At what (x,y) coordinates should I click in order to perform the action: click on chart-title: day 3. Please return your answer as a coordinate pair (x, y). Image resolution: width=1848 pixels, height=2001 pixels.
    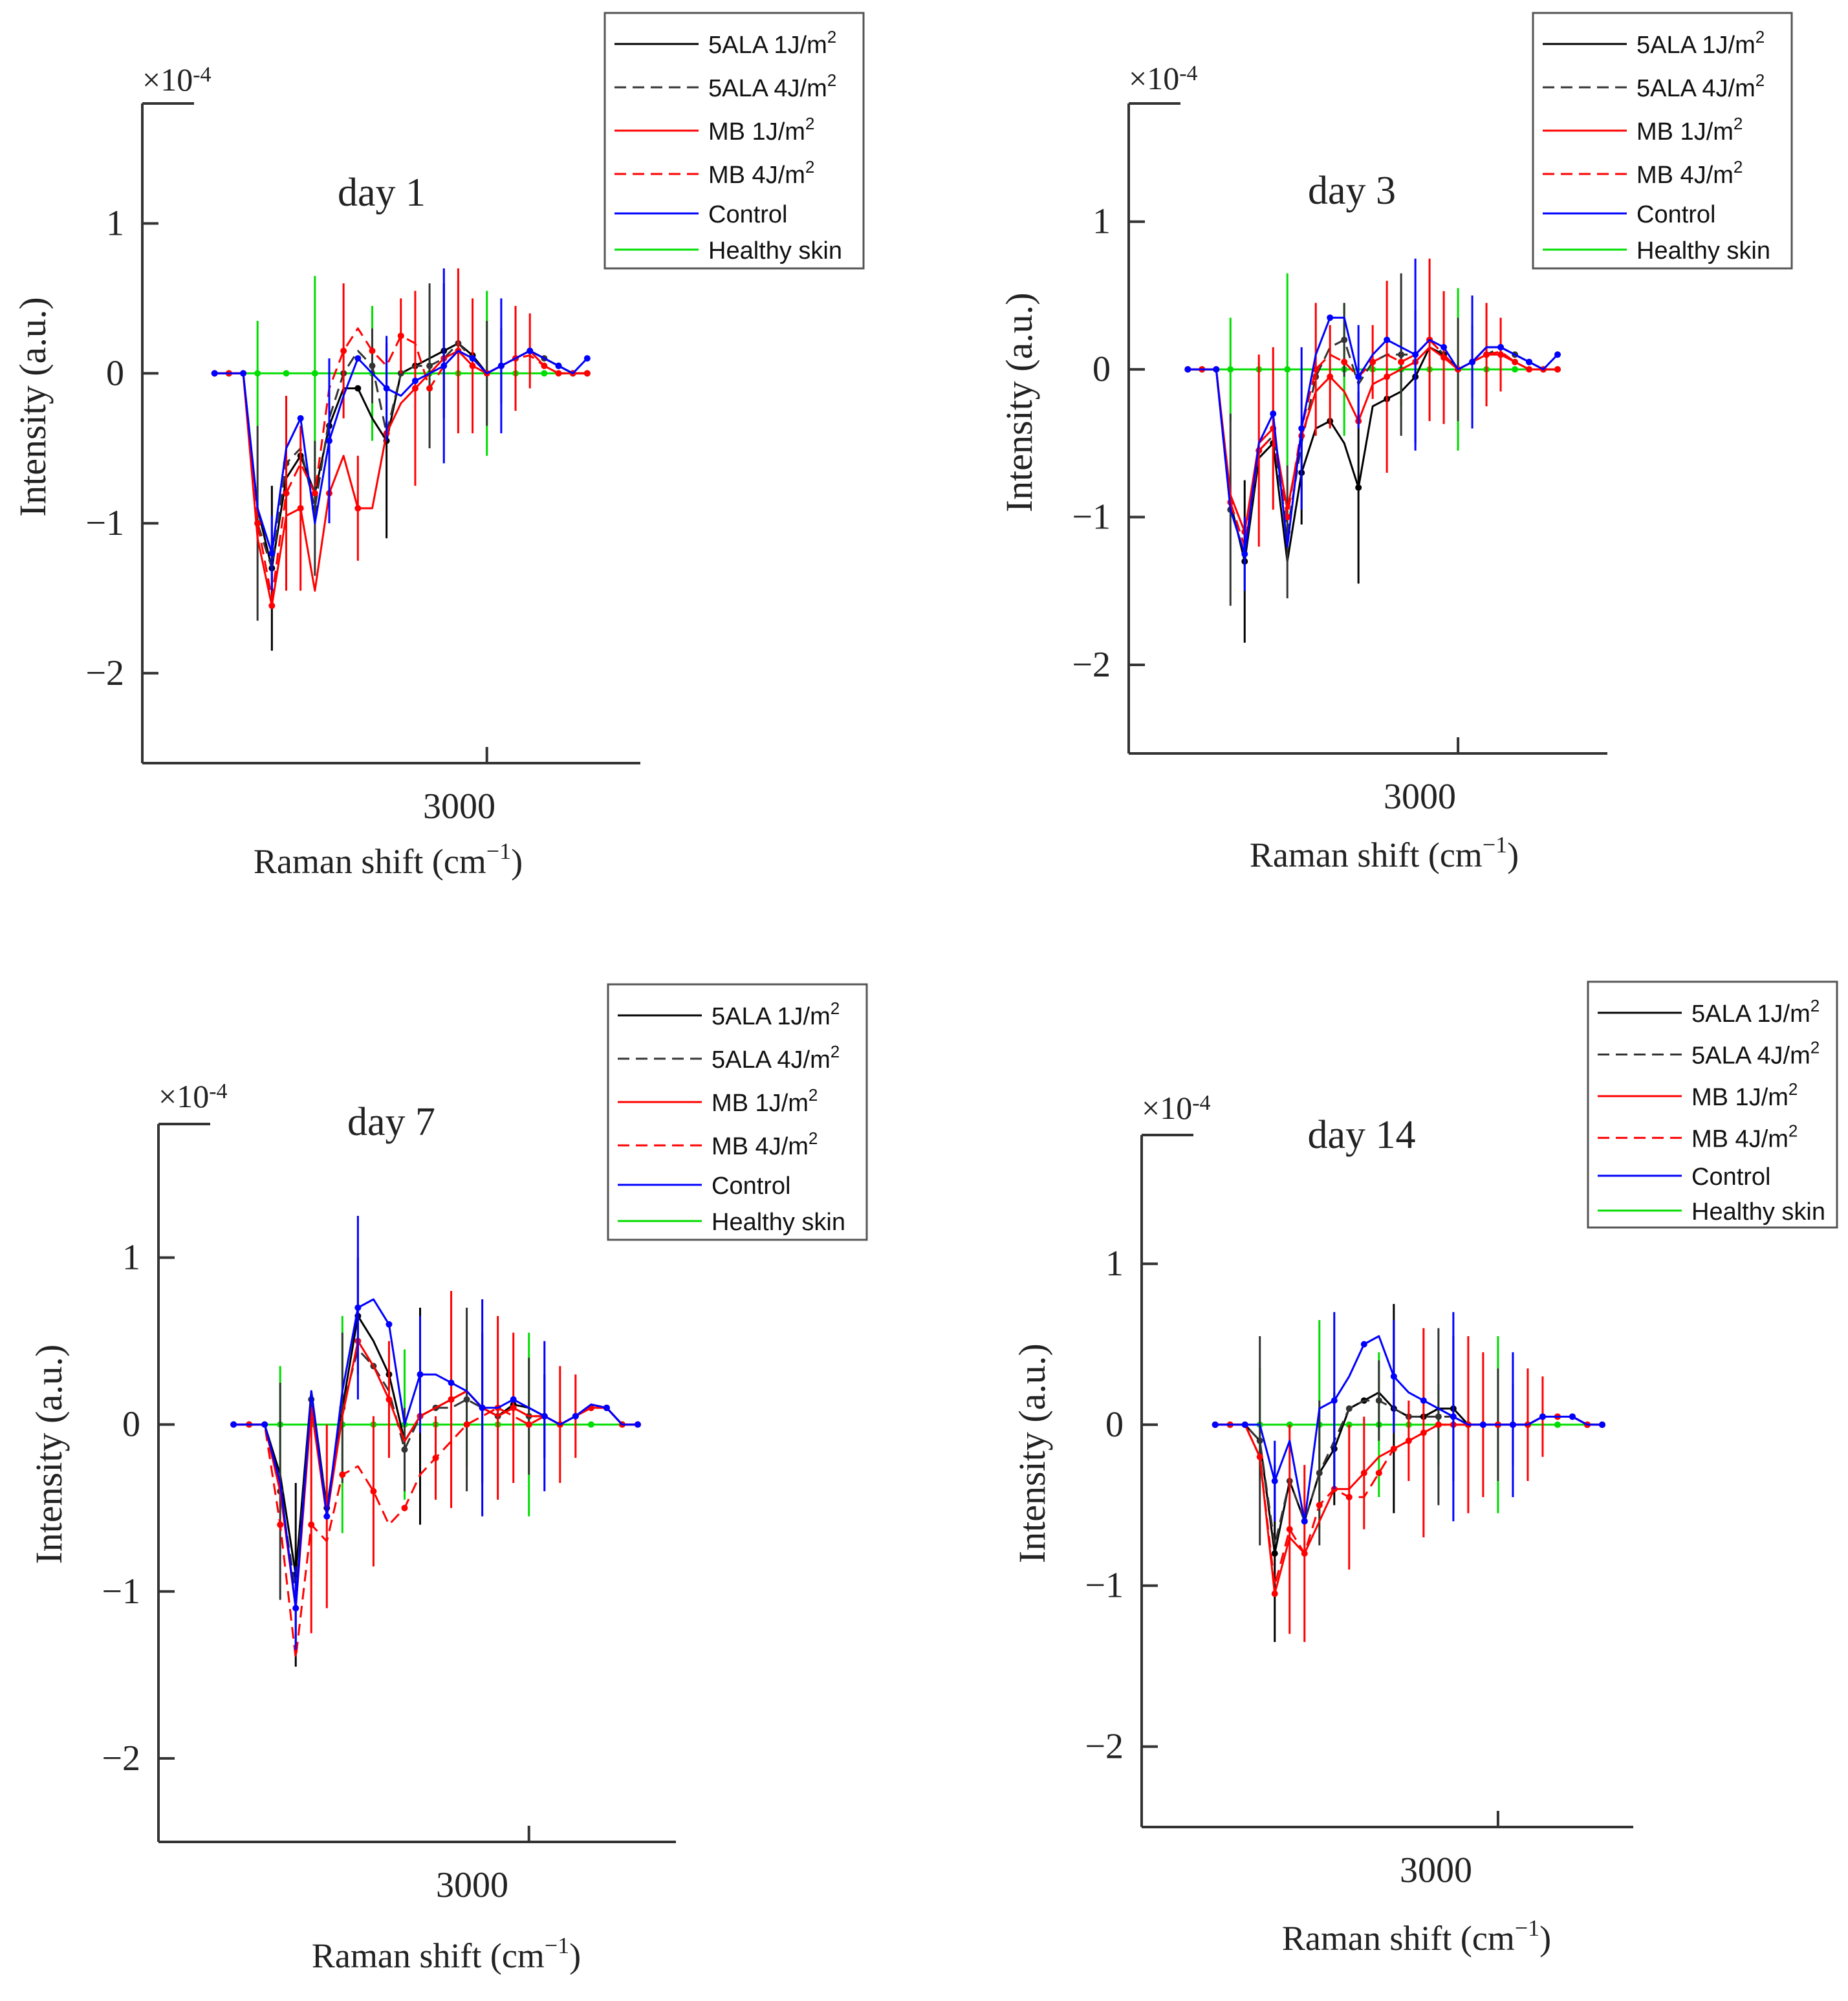
    Looking at the image, I should click on (1352, 191).